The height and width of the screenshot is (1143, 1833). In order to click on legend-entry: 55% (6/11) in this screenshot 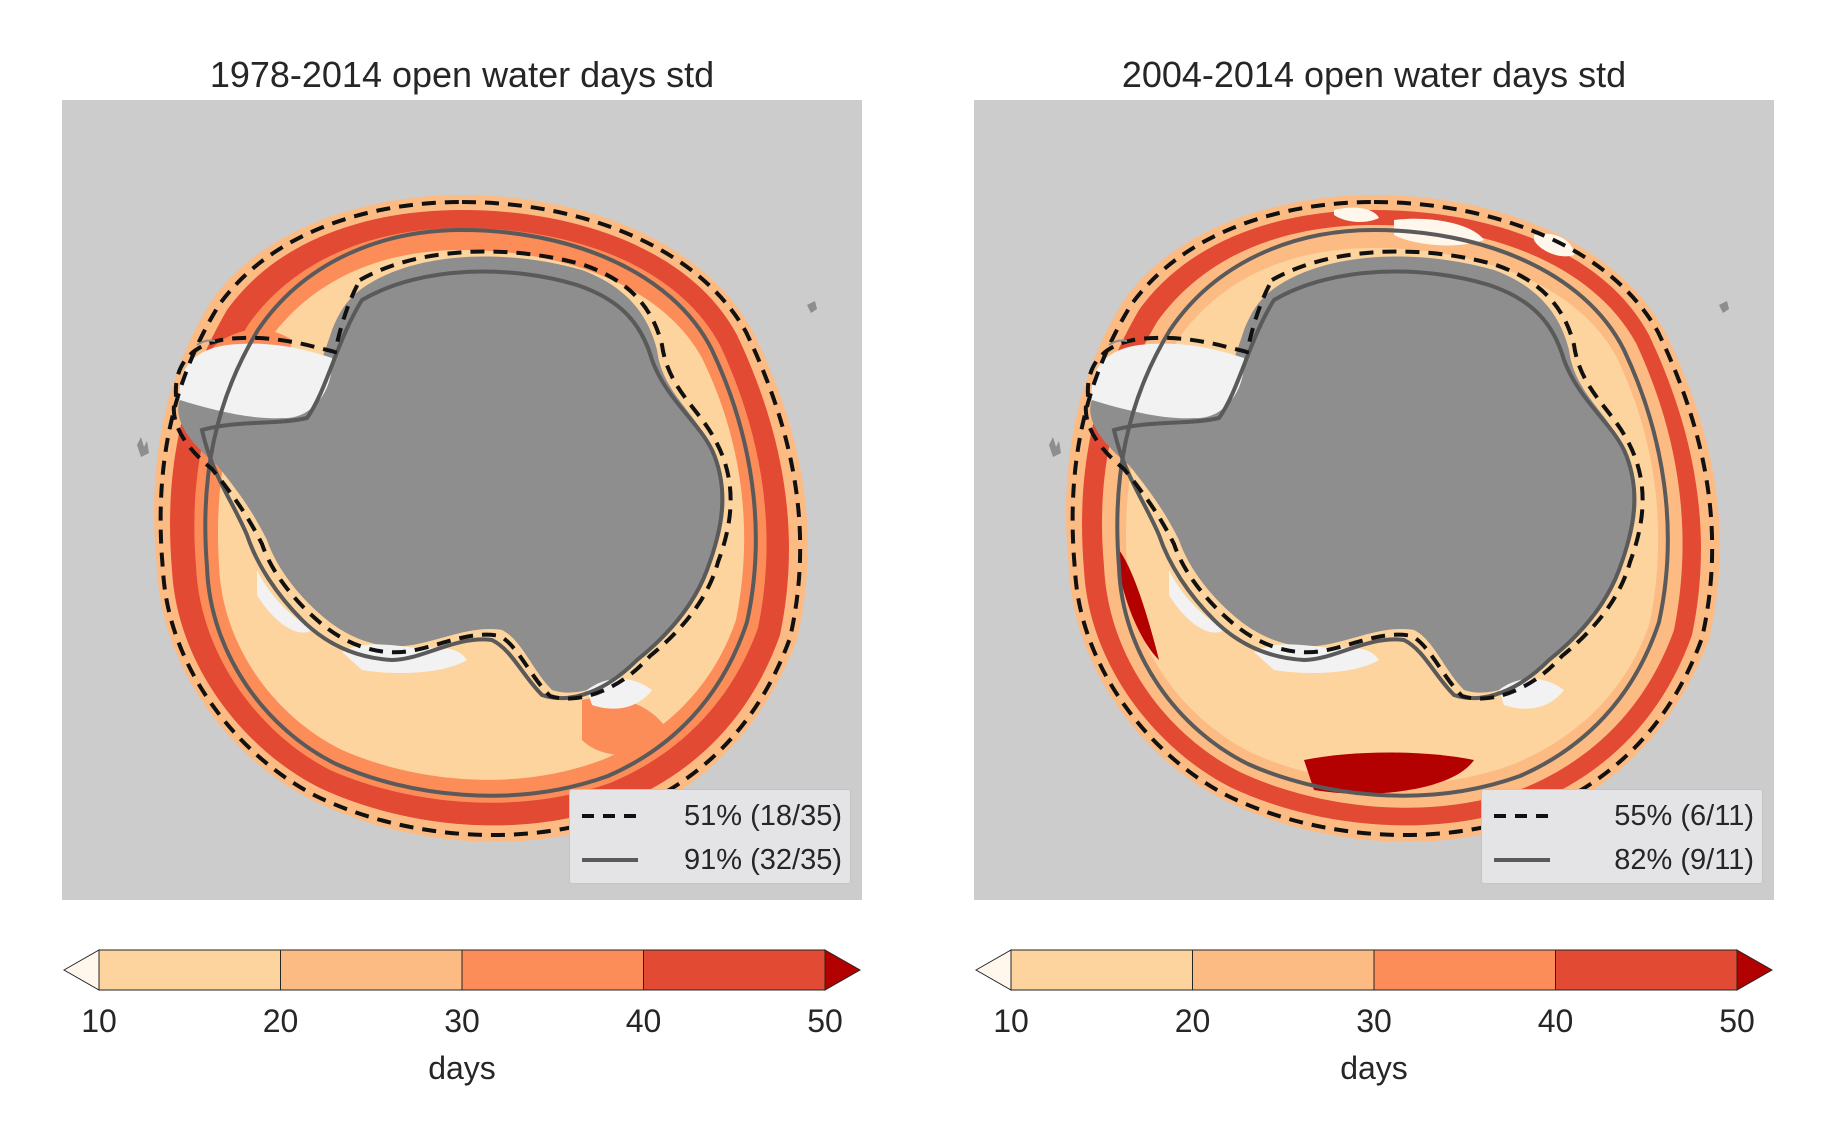, I will do `click(1623, 816)`.